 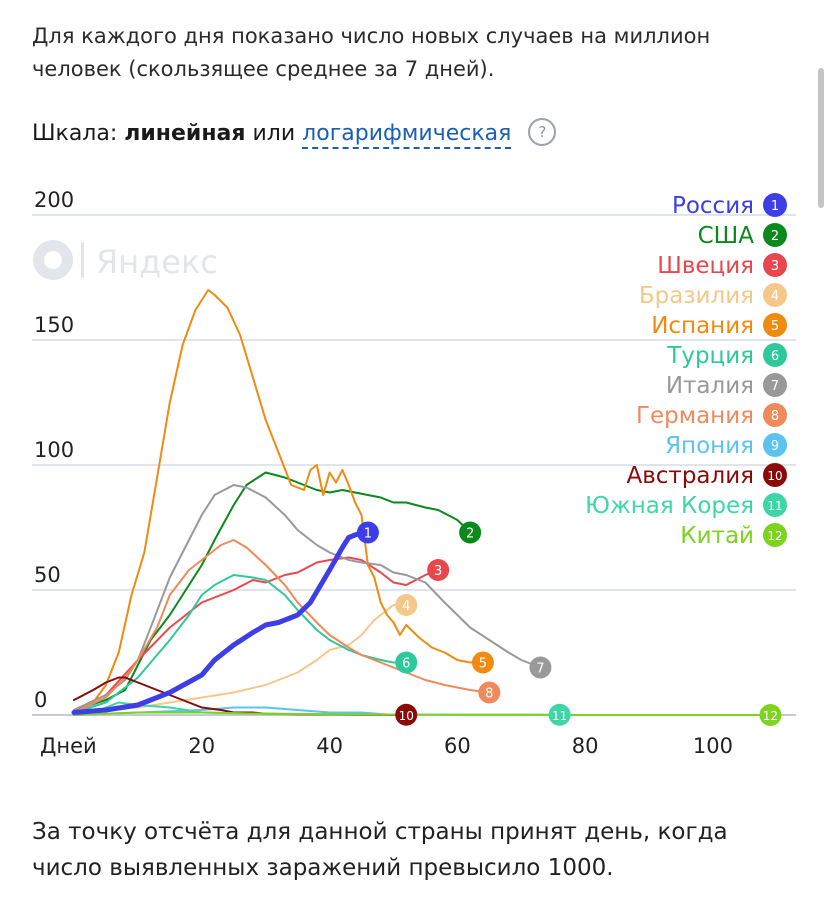 I want to click on x-tick-label: 80, so click(x=585, y=746).